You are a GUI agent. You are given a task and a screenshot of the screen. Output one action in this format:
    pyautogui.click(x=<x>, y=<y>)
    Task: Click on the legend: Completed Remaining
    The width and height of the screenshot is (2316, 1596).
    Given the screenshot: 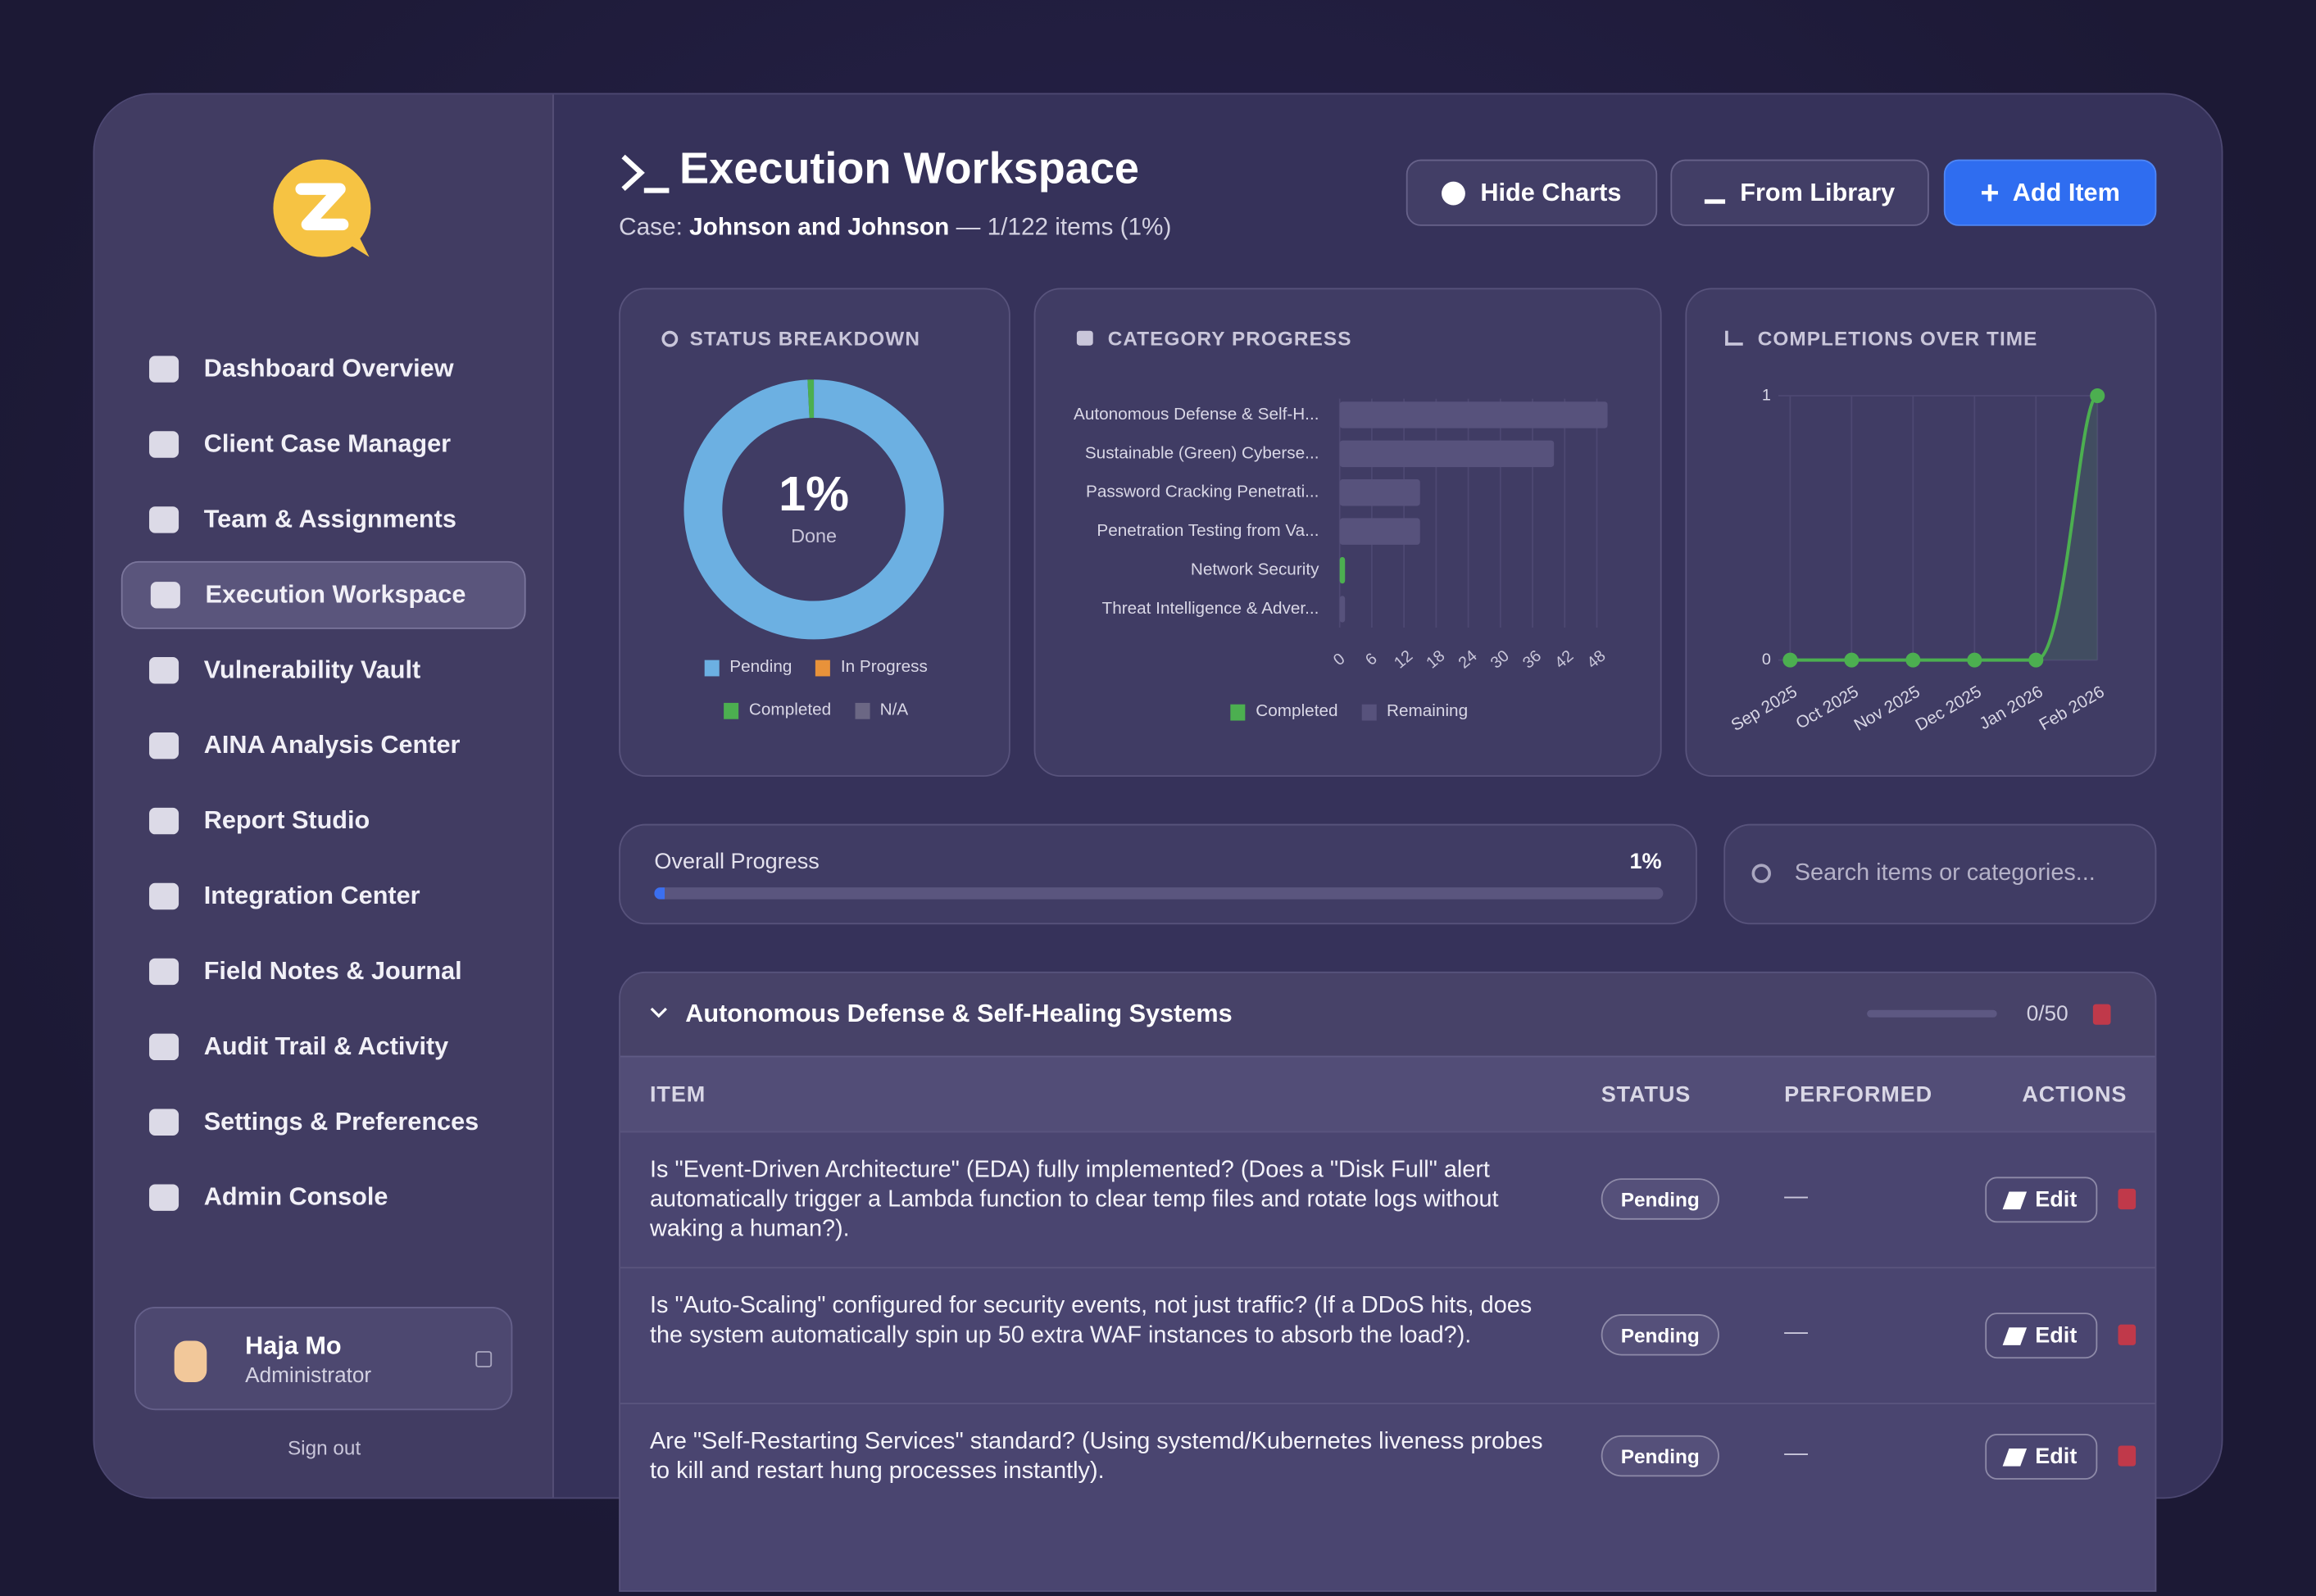 What is the action you would take?
    pyautogui.click(x=1349, y=712)
    